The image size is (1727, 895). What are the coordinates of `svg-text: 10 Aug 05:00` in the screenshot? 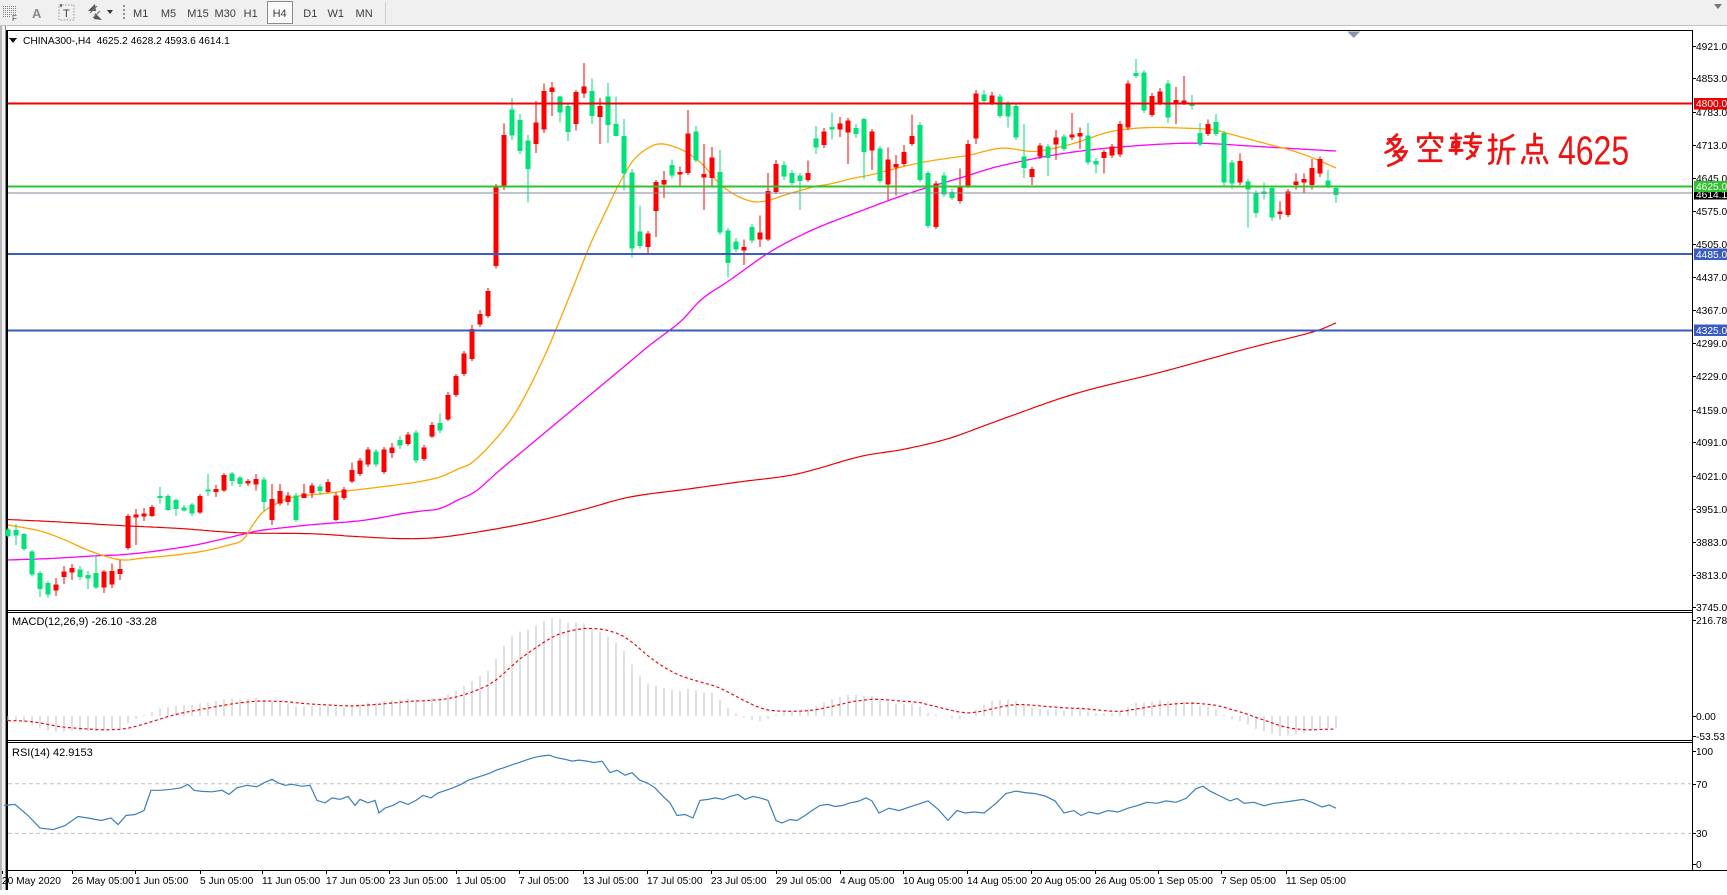 It's located at (933, 881).